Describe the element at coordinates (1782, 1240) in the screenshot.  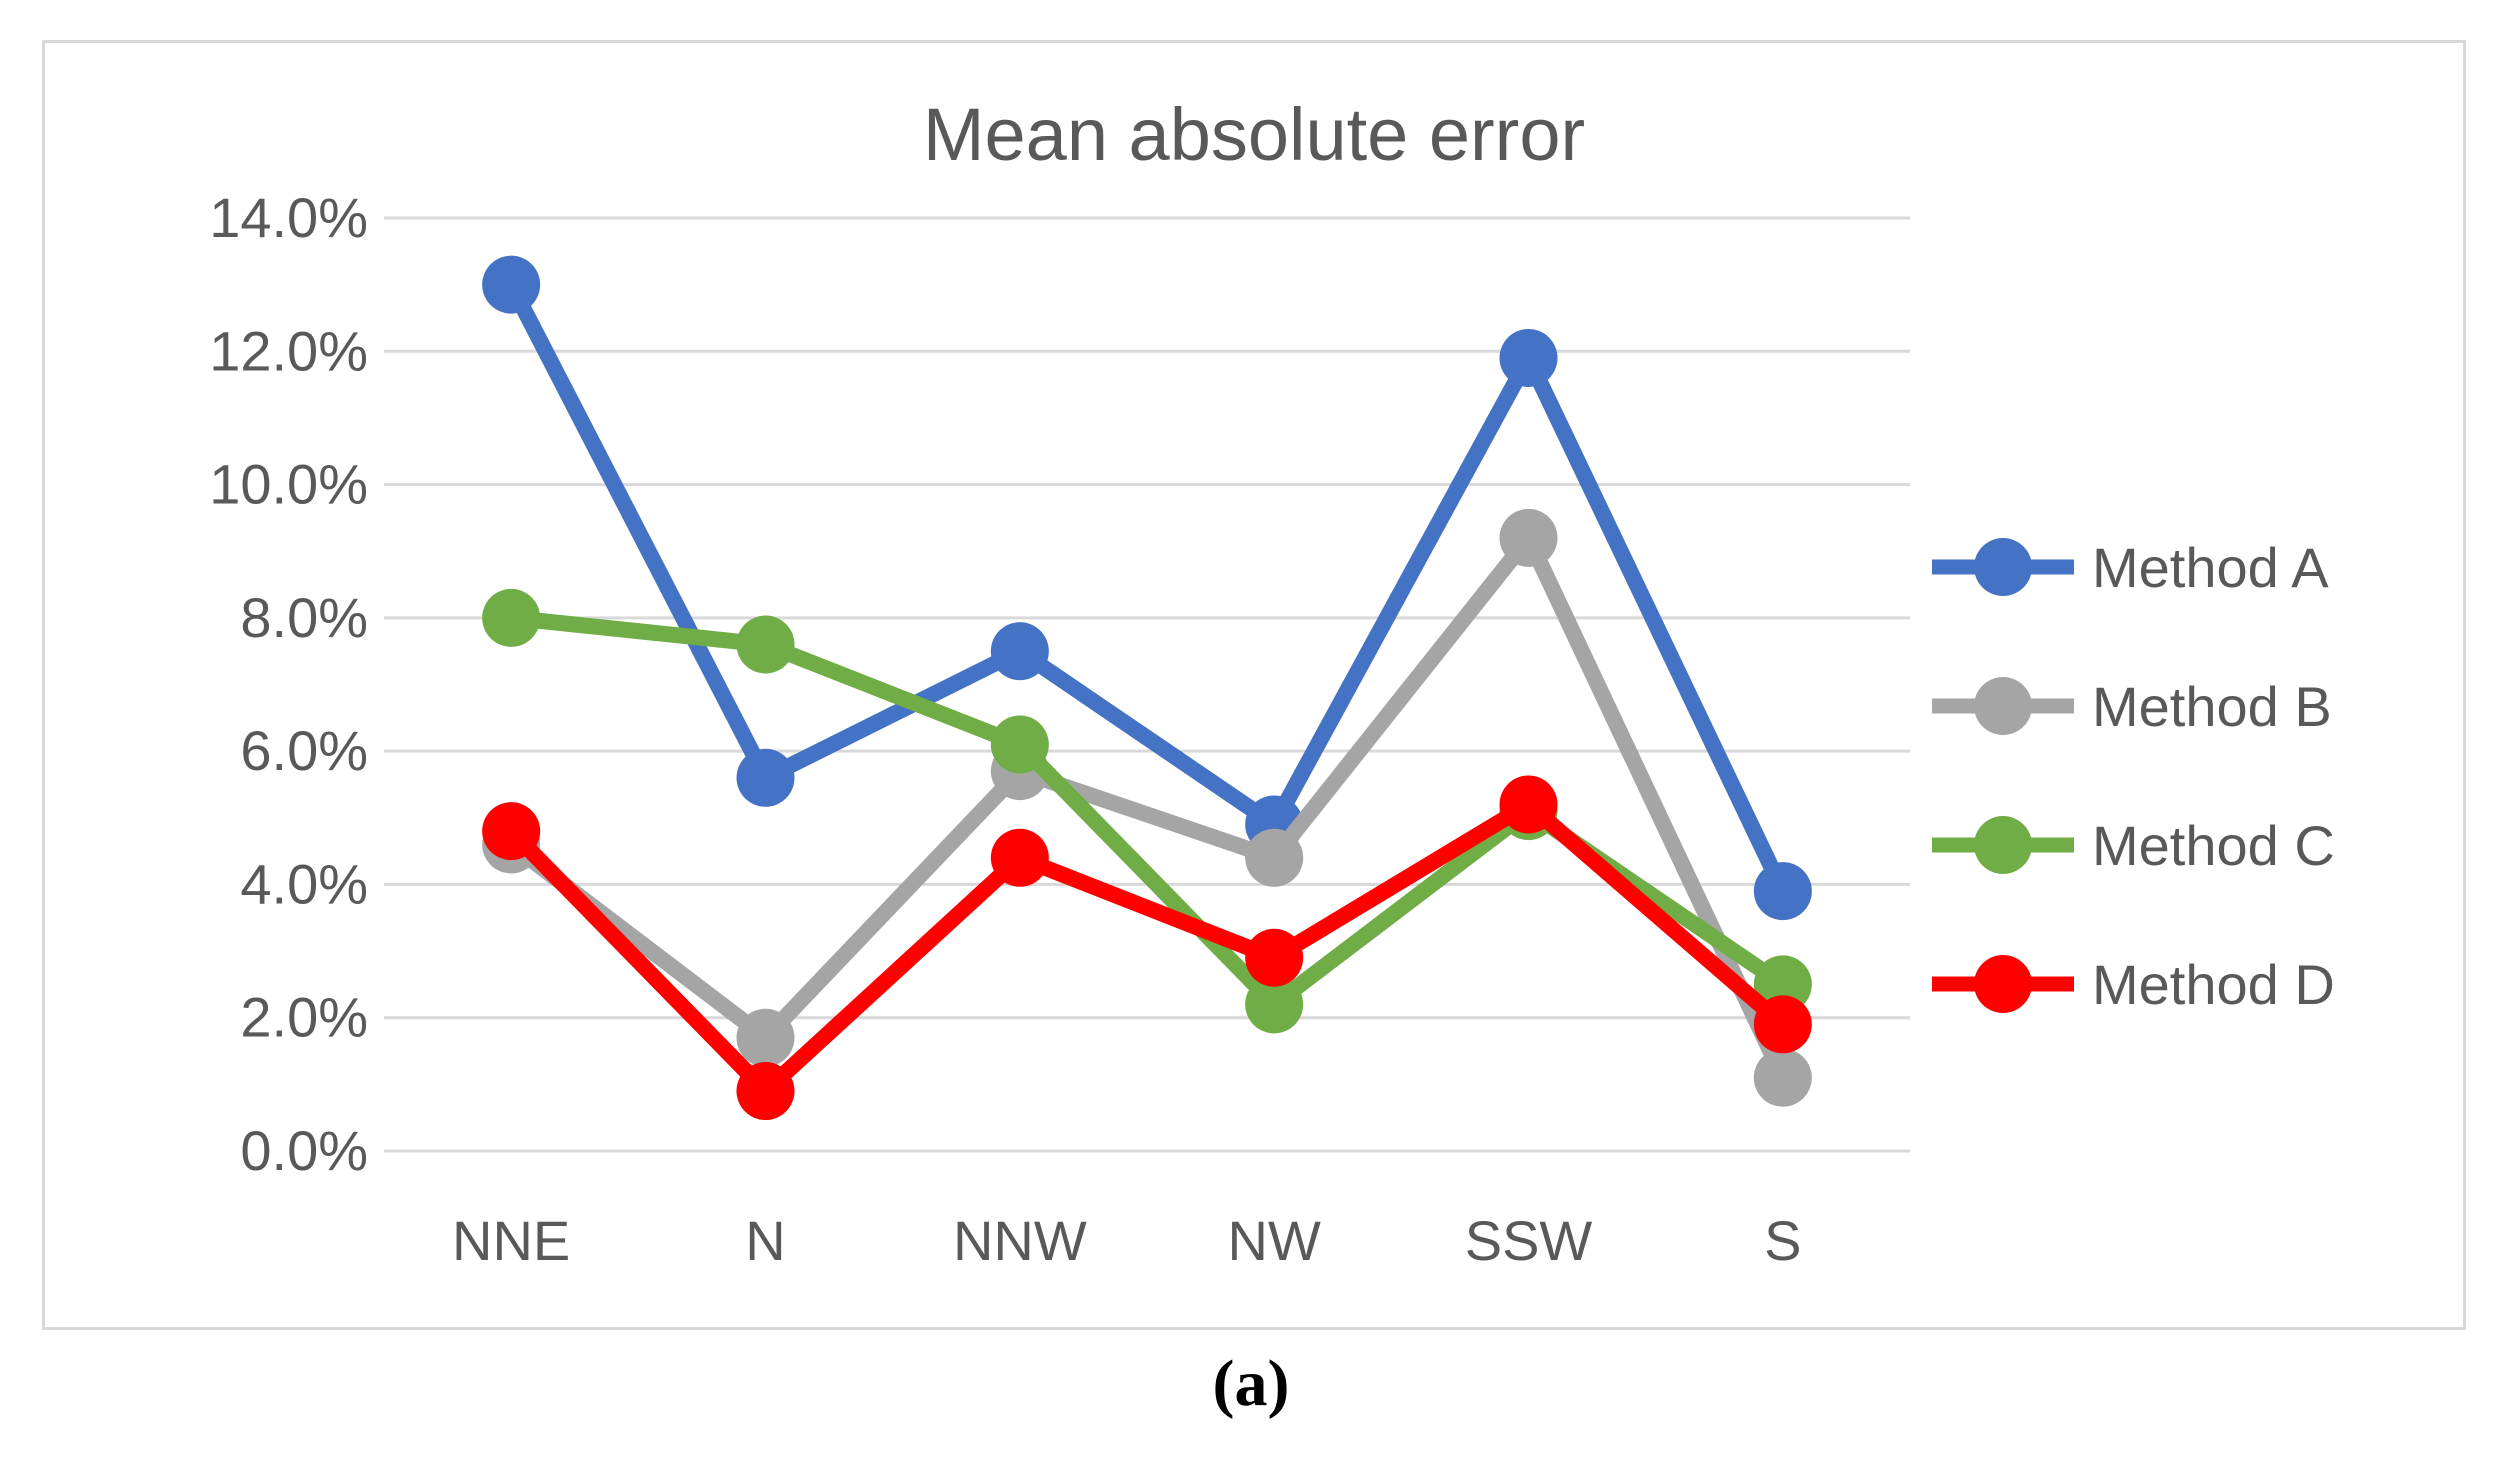
I see `x-axis-label: S` at that location.